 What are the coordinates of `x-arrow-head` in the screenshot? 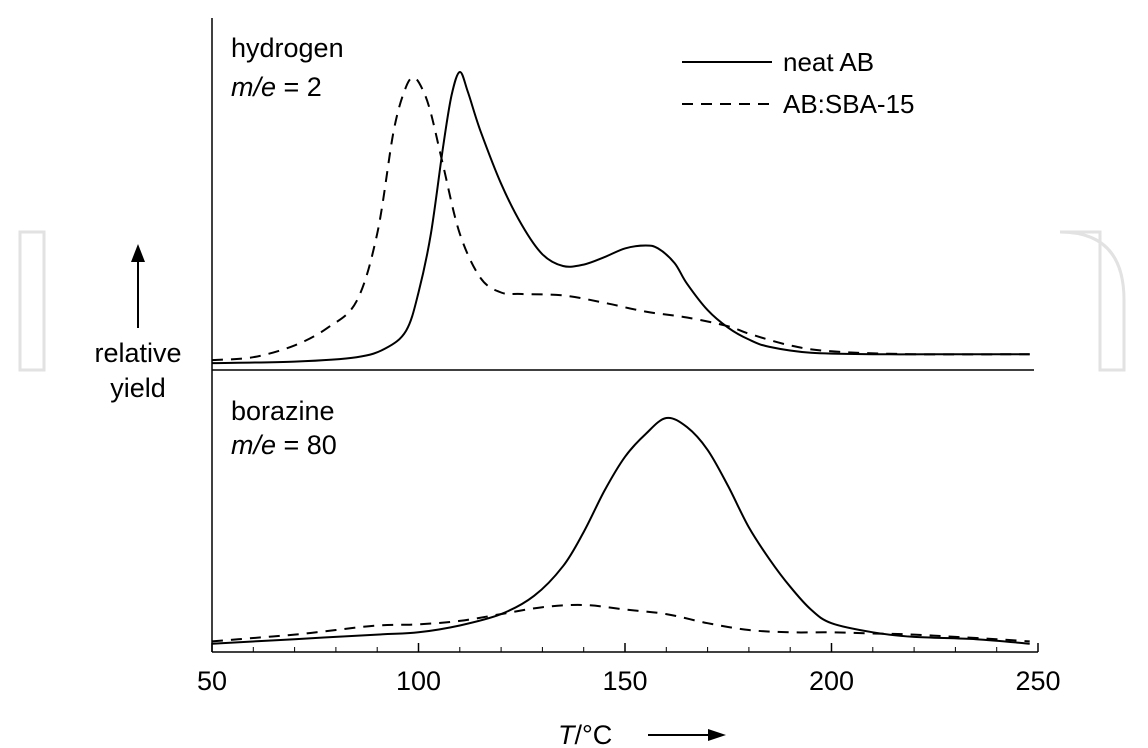 It's located at (717, 735).